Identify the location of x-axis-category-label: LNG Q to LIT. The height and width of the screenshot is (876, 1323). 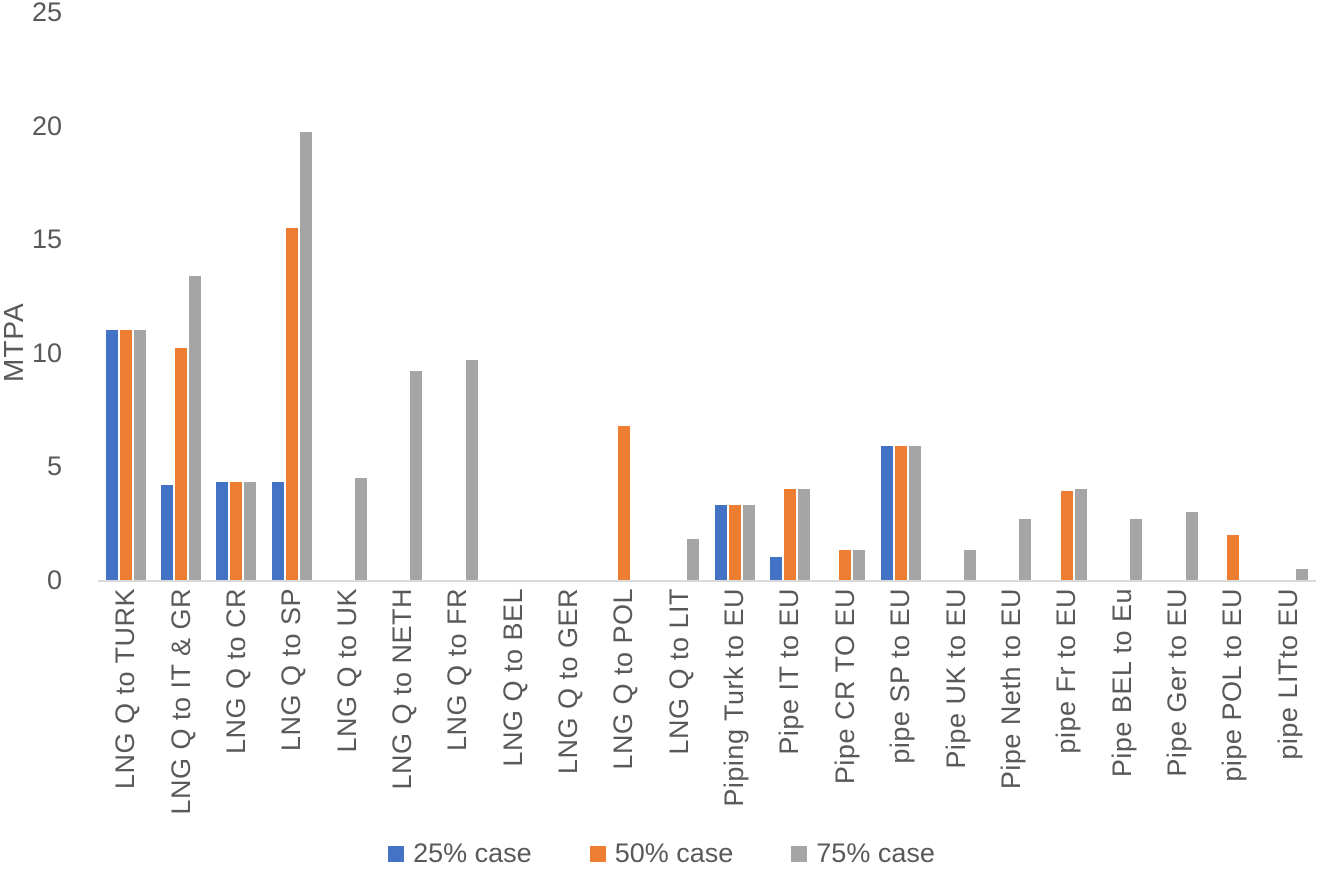
(678, 671).